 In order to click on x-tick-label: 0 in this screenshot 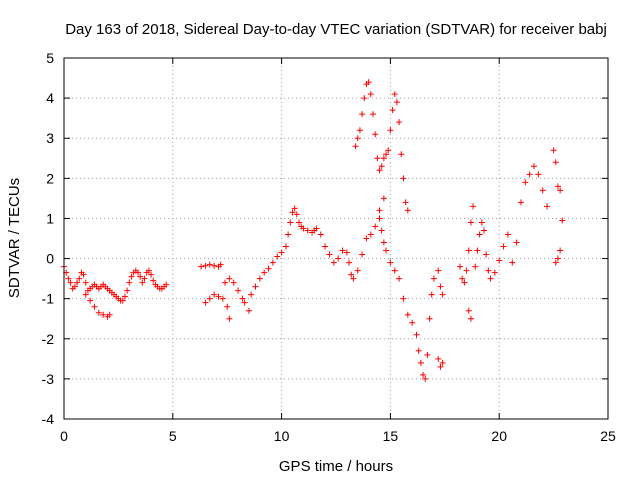, I will do `click(64, 436)`.